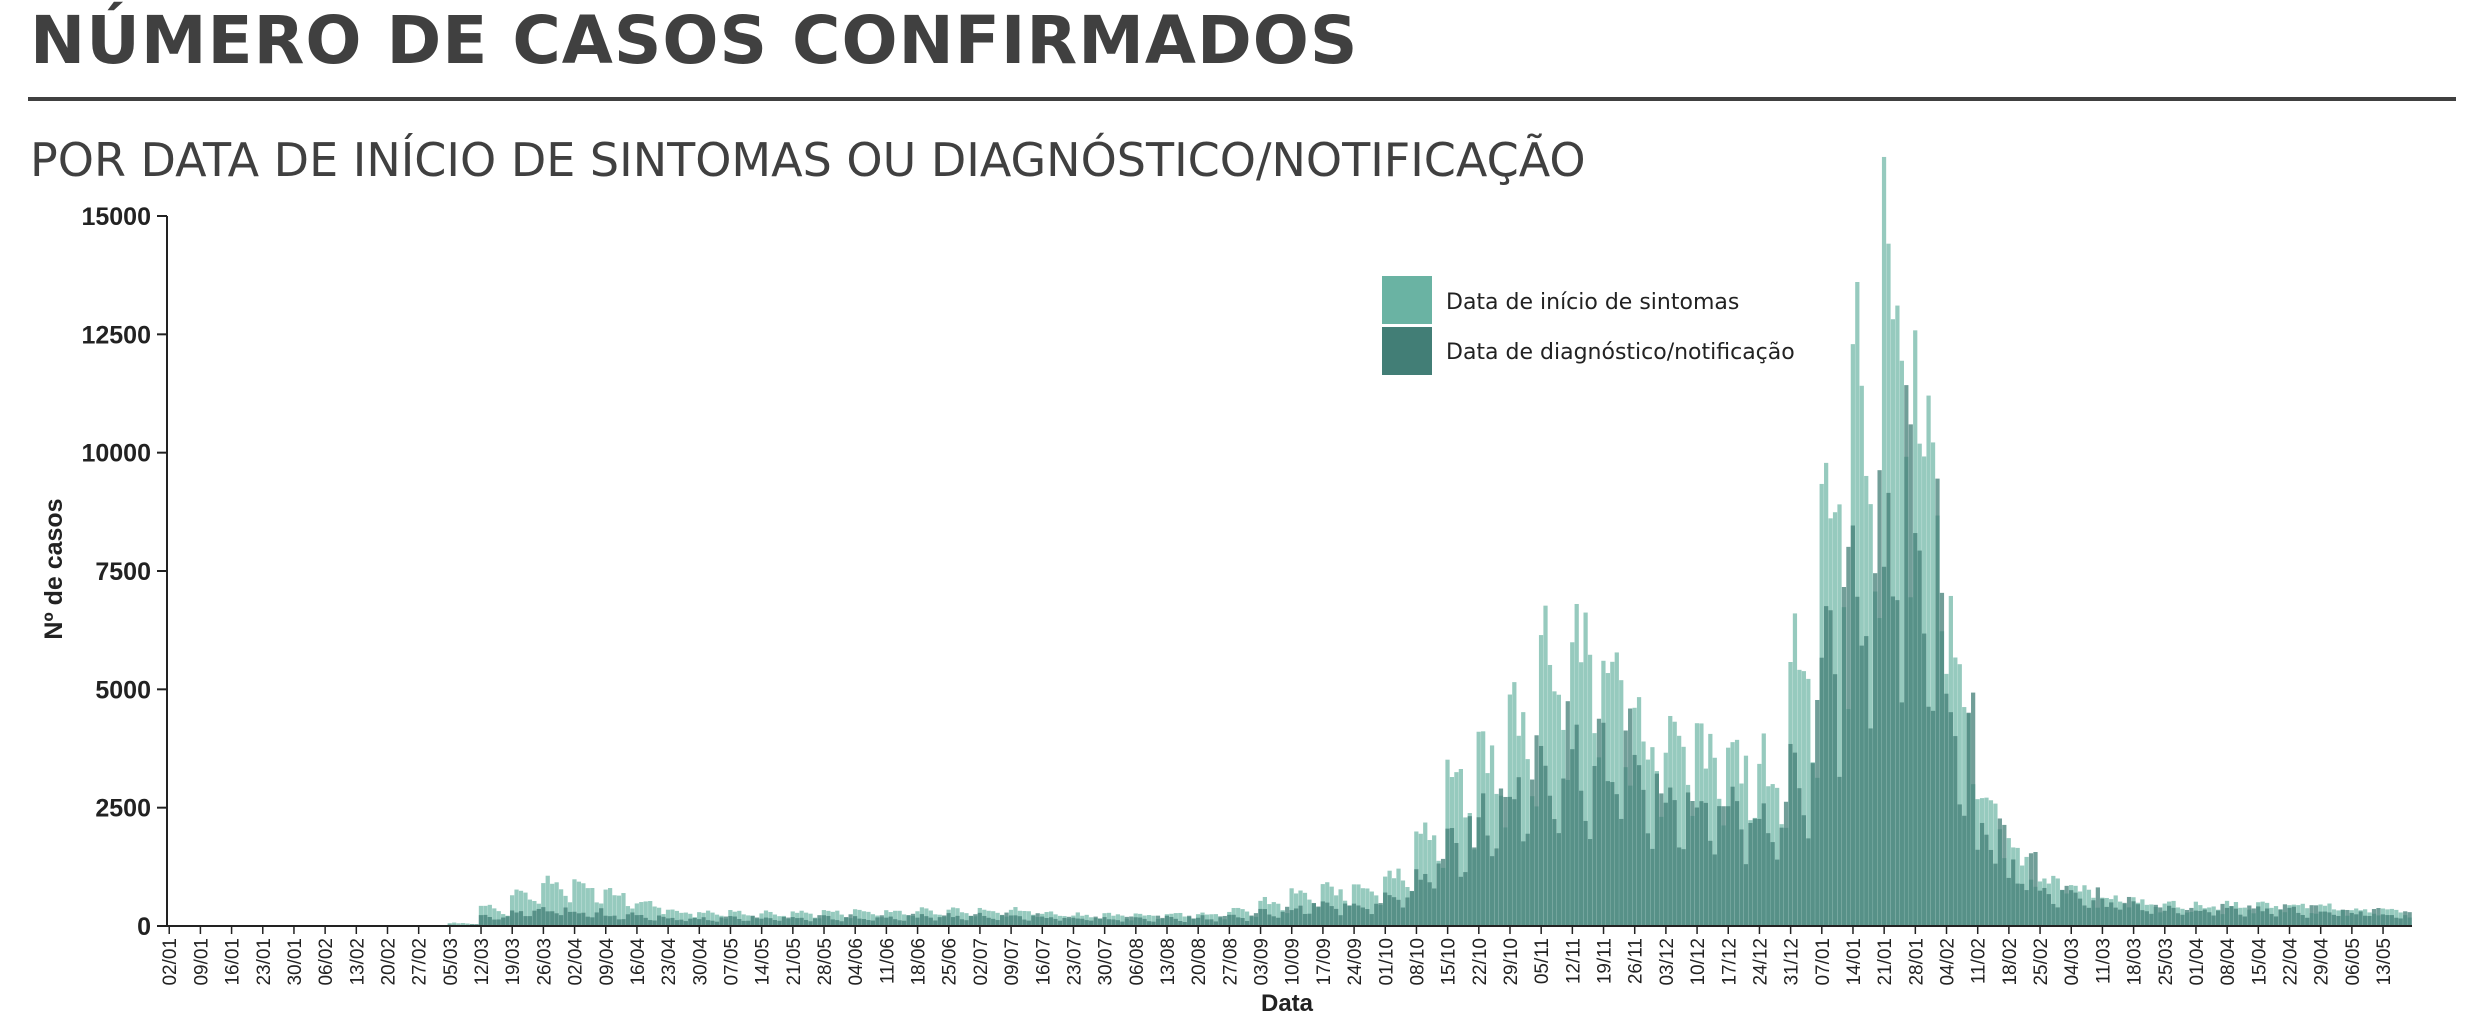 The height and width of the screenshot is (1016, 2479). Describe the element at coordinates (116, 335) in the screenshot. I see `y-tick-label: 12500` at that location.